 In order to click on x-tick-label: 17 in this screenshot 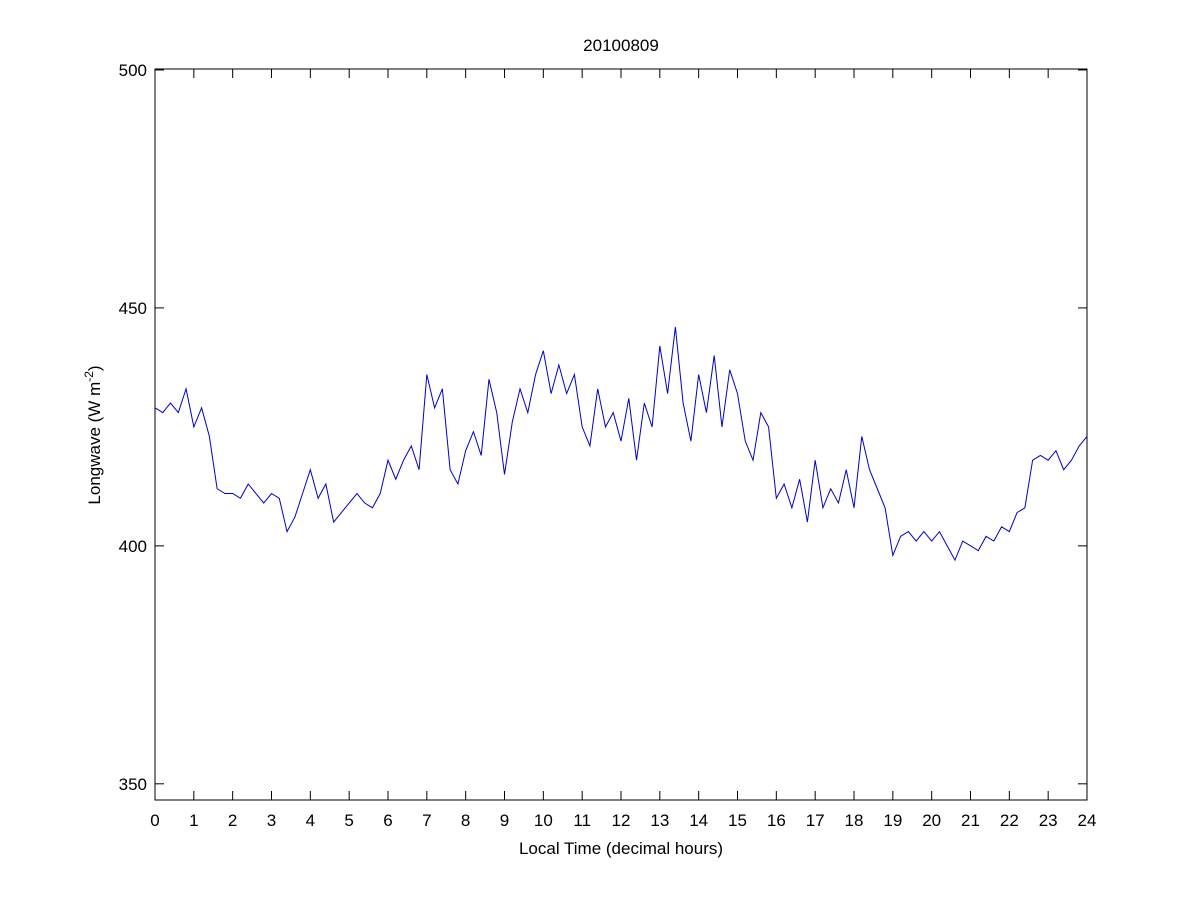, I will do `click(815, 820)`.